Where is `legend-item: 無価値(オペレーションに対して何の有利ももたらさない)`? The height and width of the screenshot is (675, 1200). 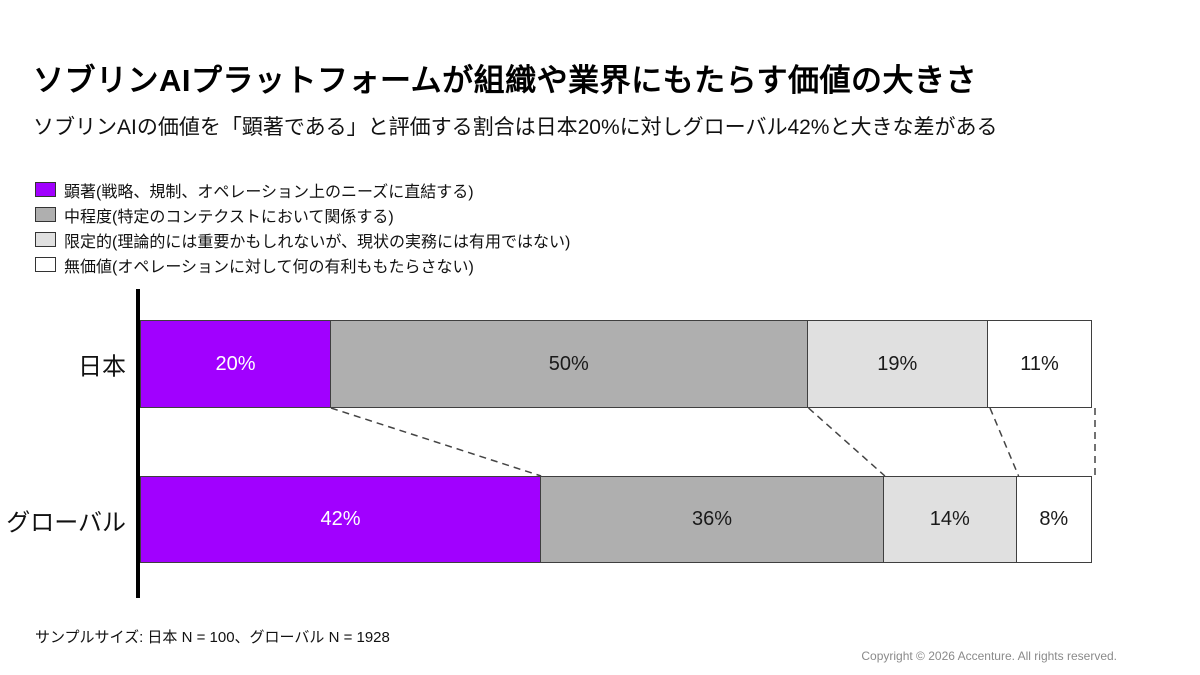 legend-item: 無価値(オペレーションに対して何の有利ももたらさない) is located at coordinates (302, 264).